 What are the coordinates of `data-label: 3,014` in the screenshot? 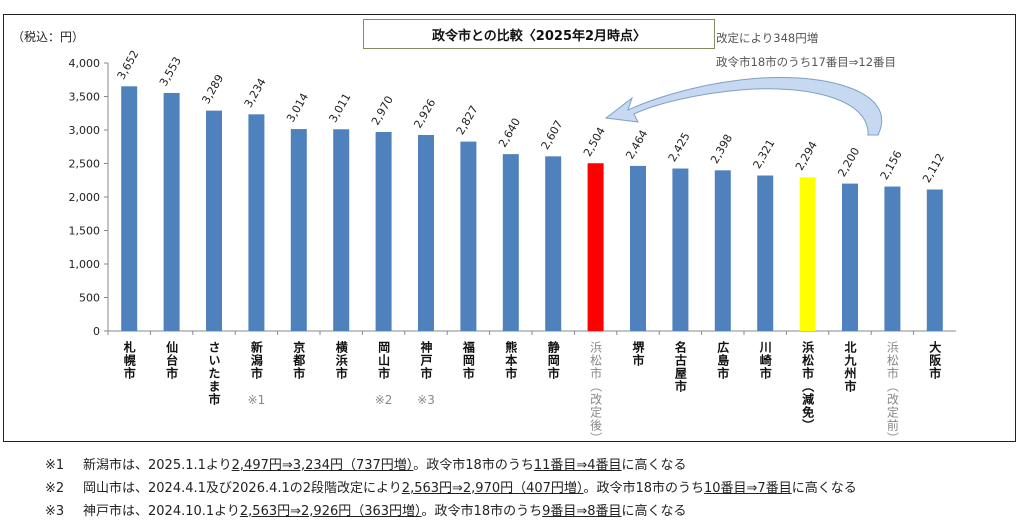 It's located at (297, 108).